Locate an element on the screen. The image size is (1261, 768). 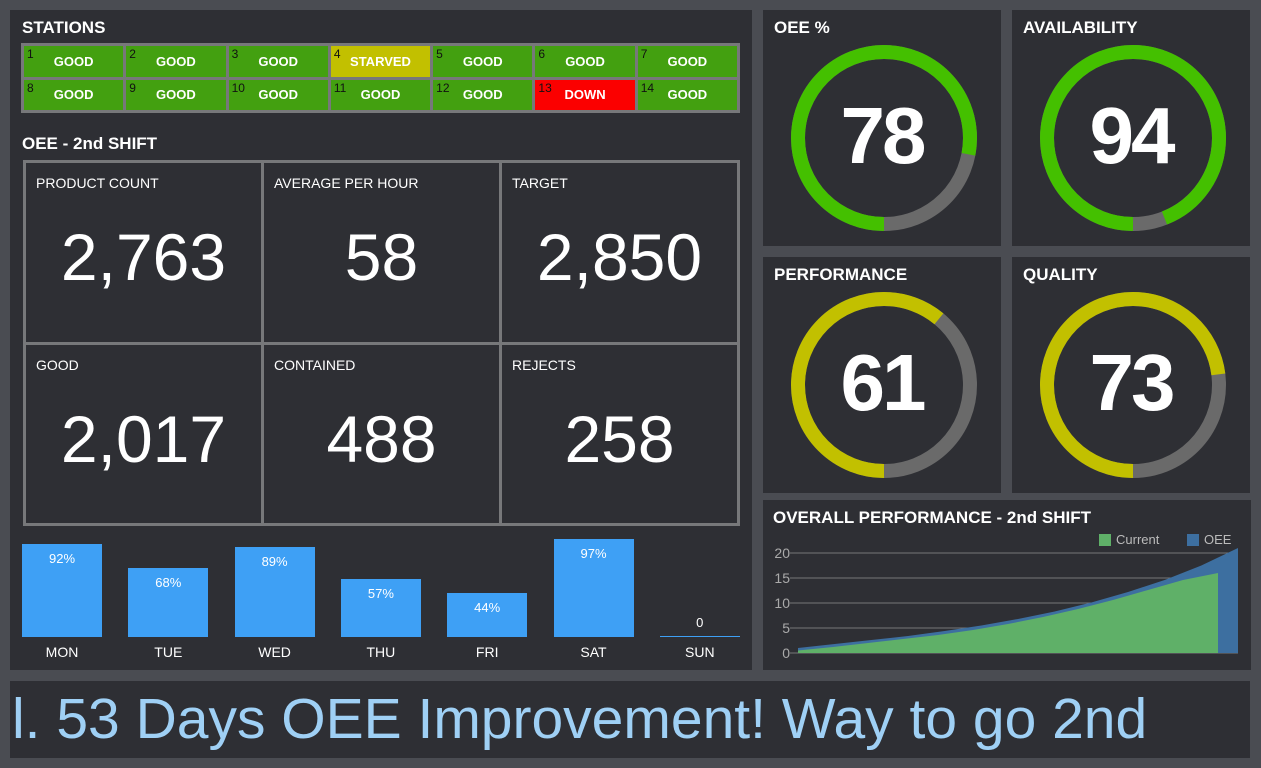
station-3: 3 GOOD is located at coordinates (278, 61).